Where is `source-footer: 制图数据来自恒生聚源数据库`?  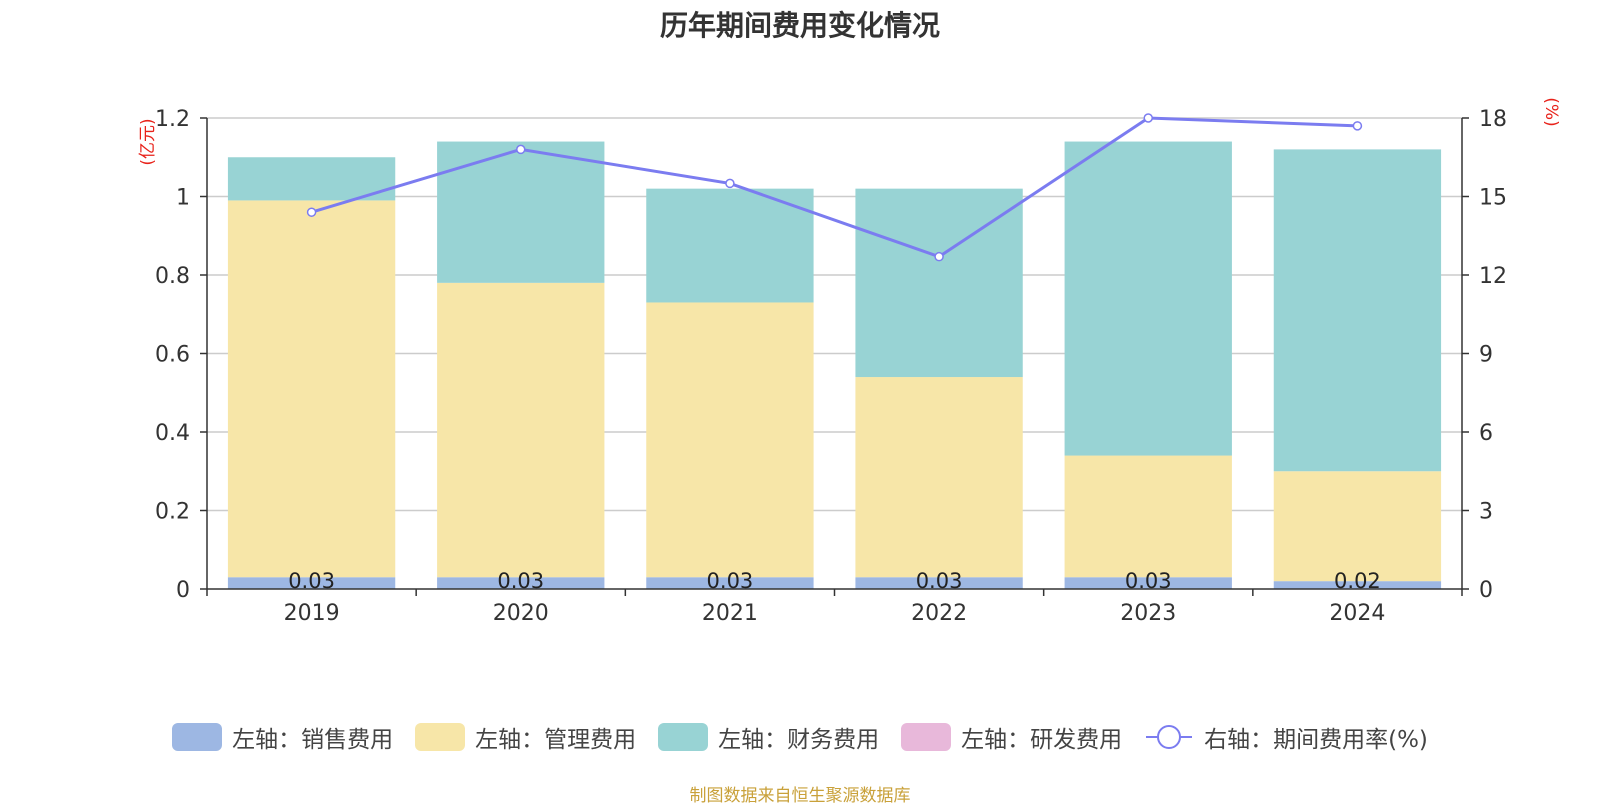 source-footer: 制图数据来自恒生聚源数据库 is located at coordinates (800, 796).